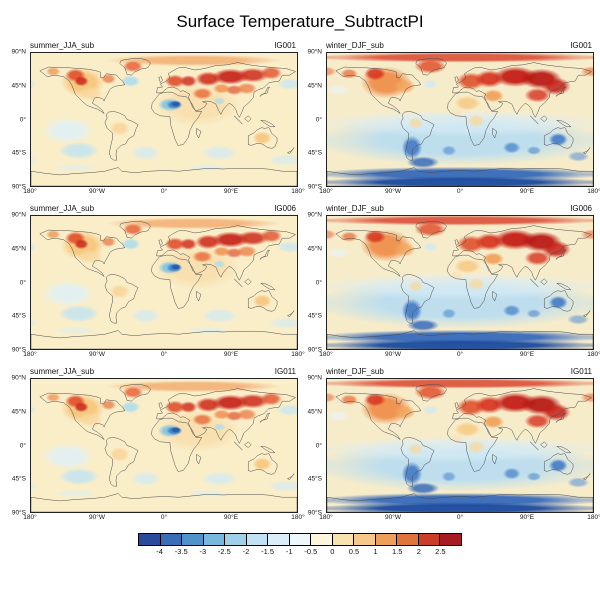 Image resolution: width=600 pixels, height=600 pixels. Describe the element at coordinates (354, 551) in the screenshot. I see `colorbar-tick-label: 0.5` at that location.